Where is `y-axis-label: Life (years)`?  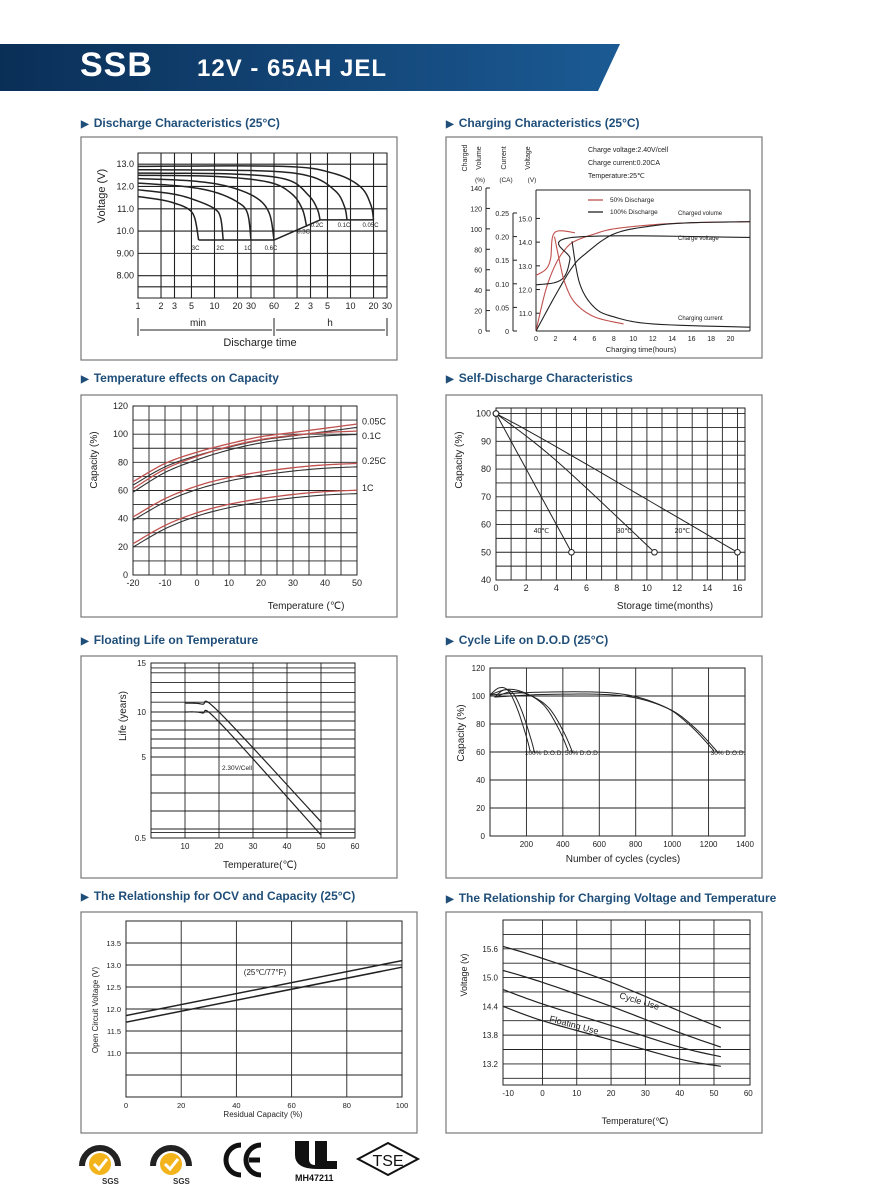
y-axis-label: Life (years) is located at coordinates (123, 716).